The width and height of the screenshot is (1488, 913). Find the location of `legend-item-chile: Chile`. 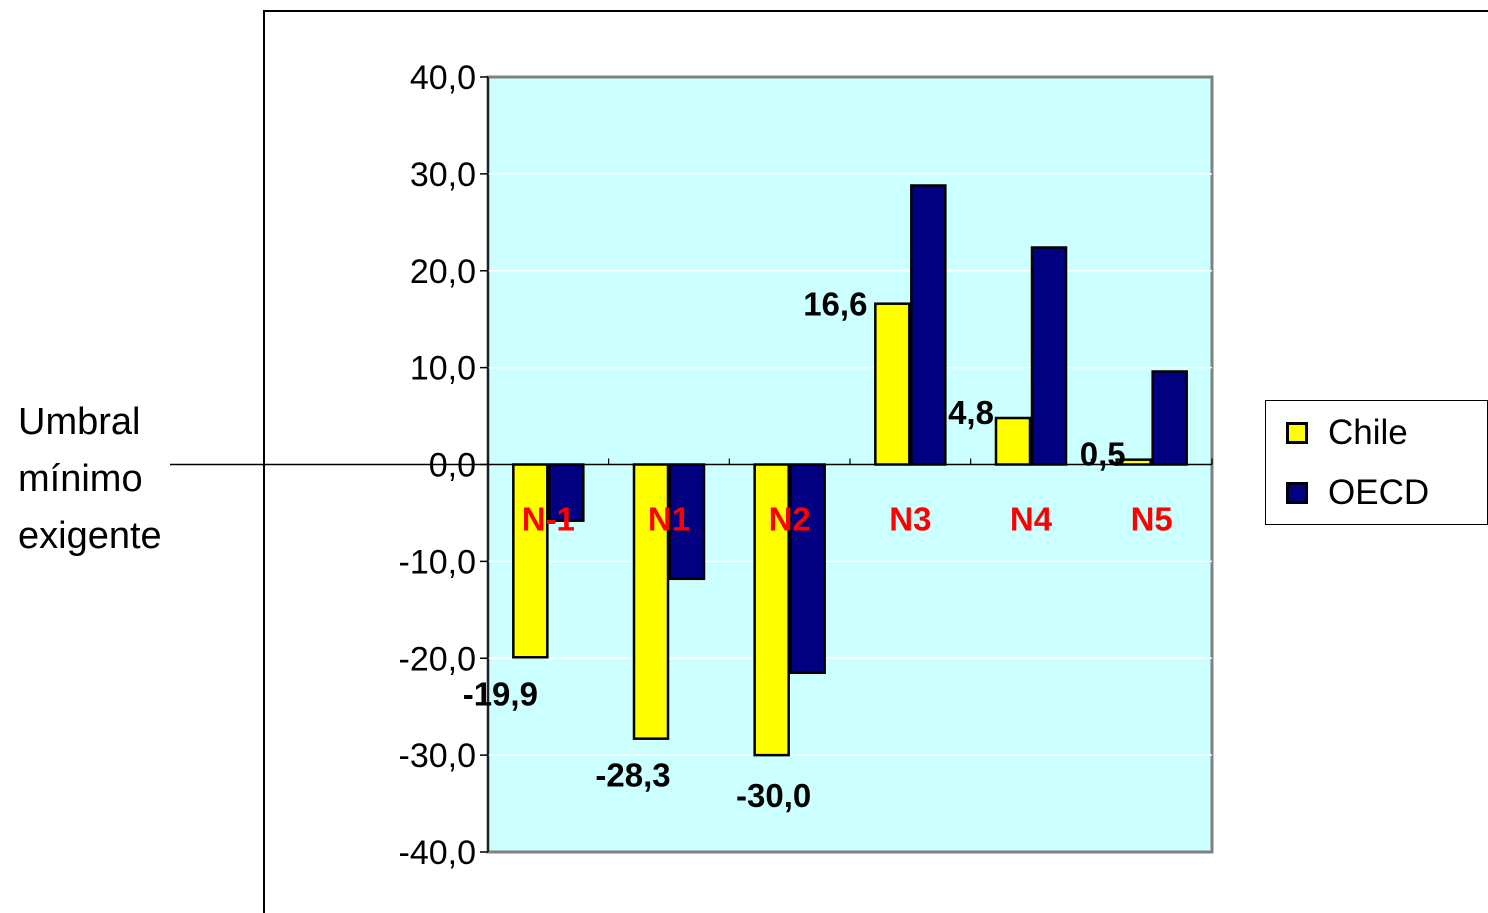

legend-item-chile: Chile is located at coordinates (1347, 433).